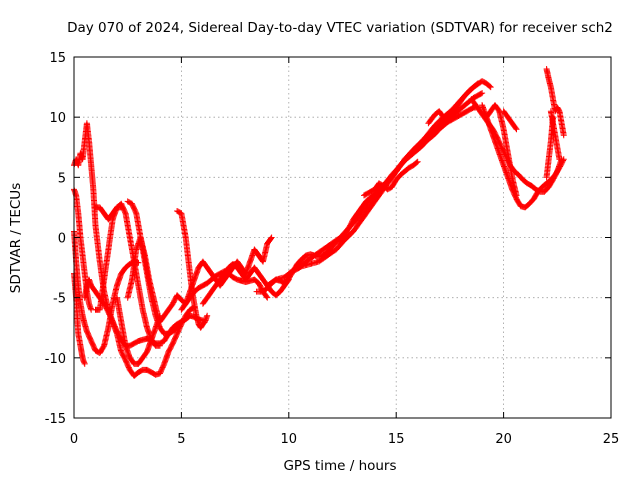 This screenshot has height=480, width=640. Describe the element at coordinates (181, 439) in the screenshot. I see `x-tick-label: 5` at that location.